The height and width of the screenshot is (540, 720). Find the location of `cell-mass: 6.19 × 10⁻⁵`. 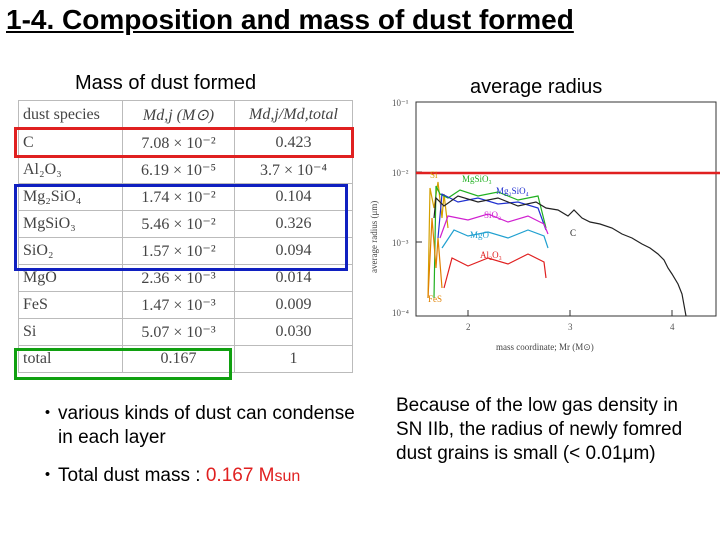

cell-mass: 6.19 × 10⁻⁵ is located at coordinates (178, 170).